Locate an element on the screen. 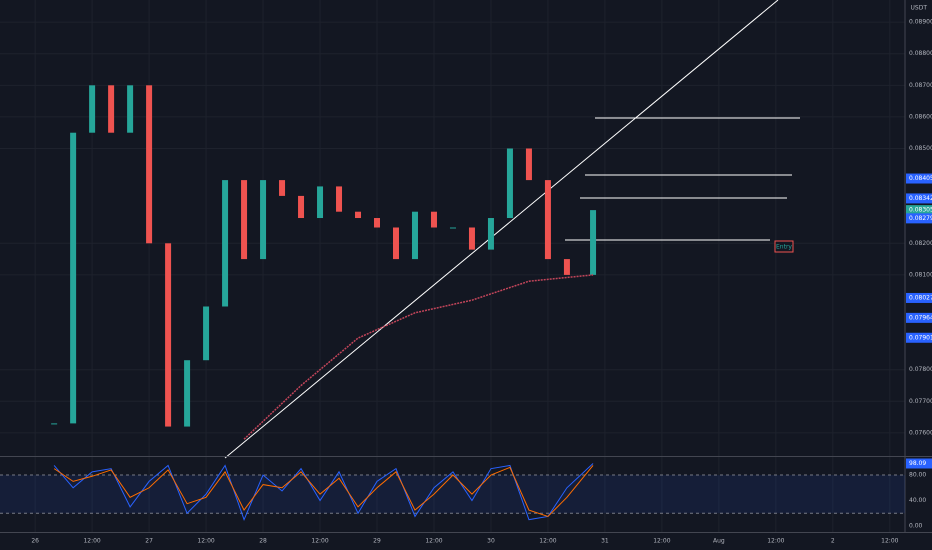 Image resolution: width=932 pixels, height=550 pixels. price-badge-label: 0.08405 is located at coordinates (920, 178).